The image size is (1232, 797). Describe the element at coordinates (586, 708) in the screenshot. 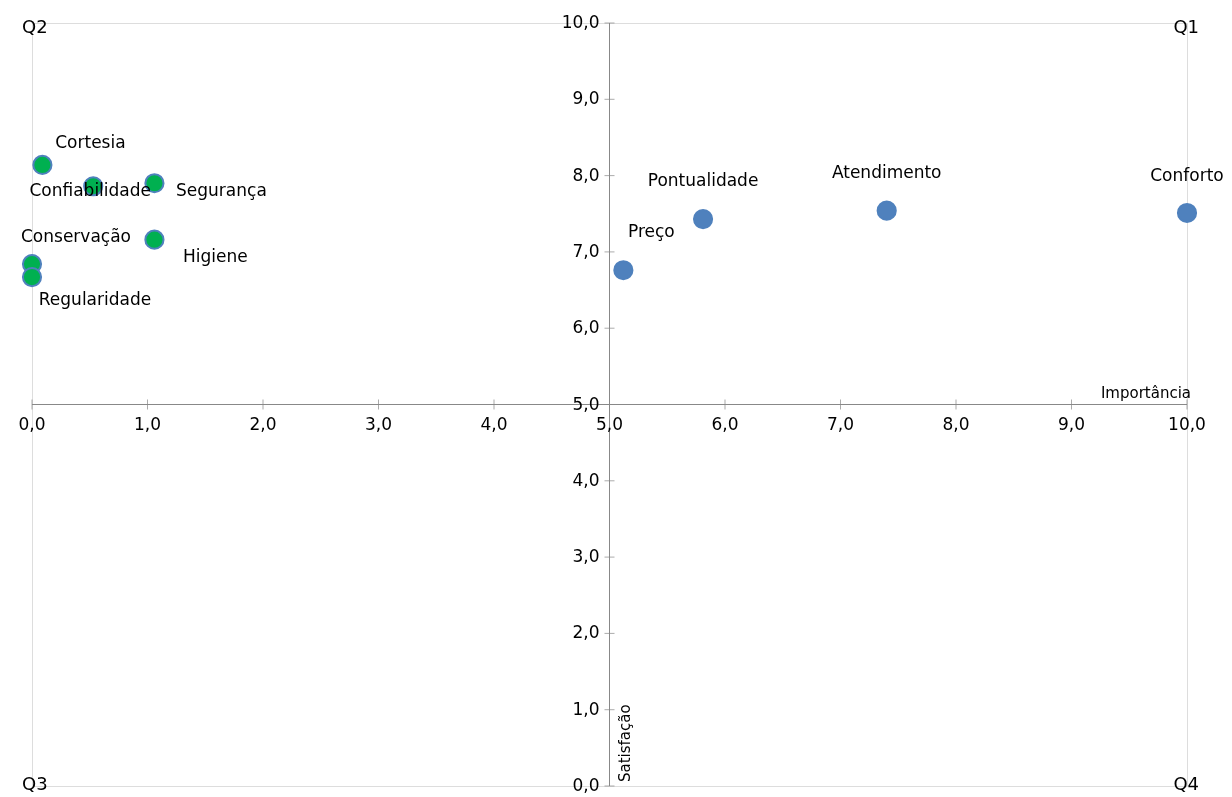

I see `y-tick-label: 1,0` at that location.